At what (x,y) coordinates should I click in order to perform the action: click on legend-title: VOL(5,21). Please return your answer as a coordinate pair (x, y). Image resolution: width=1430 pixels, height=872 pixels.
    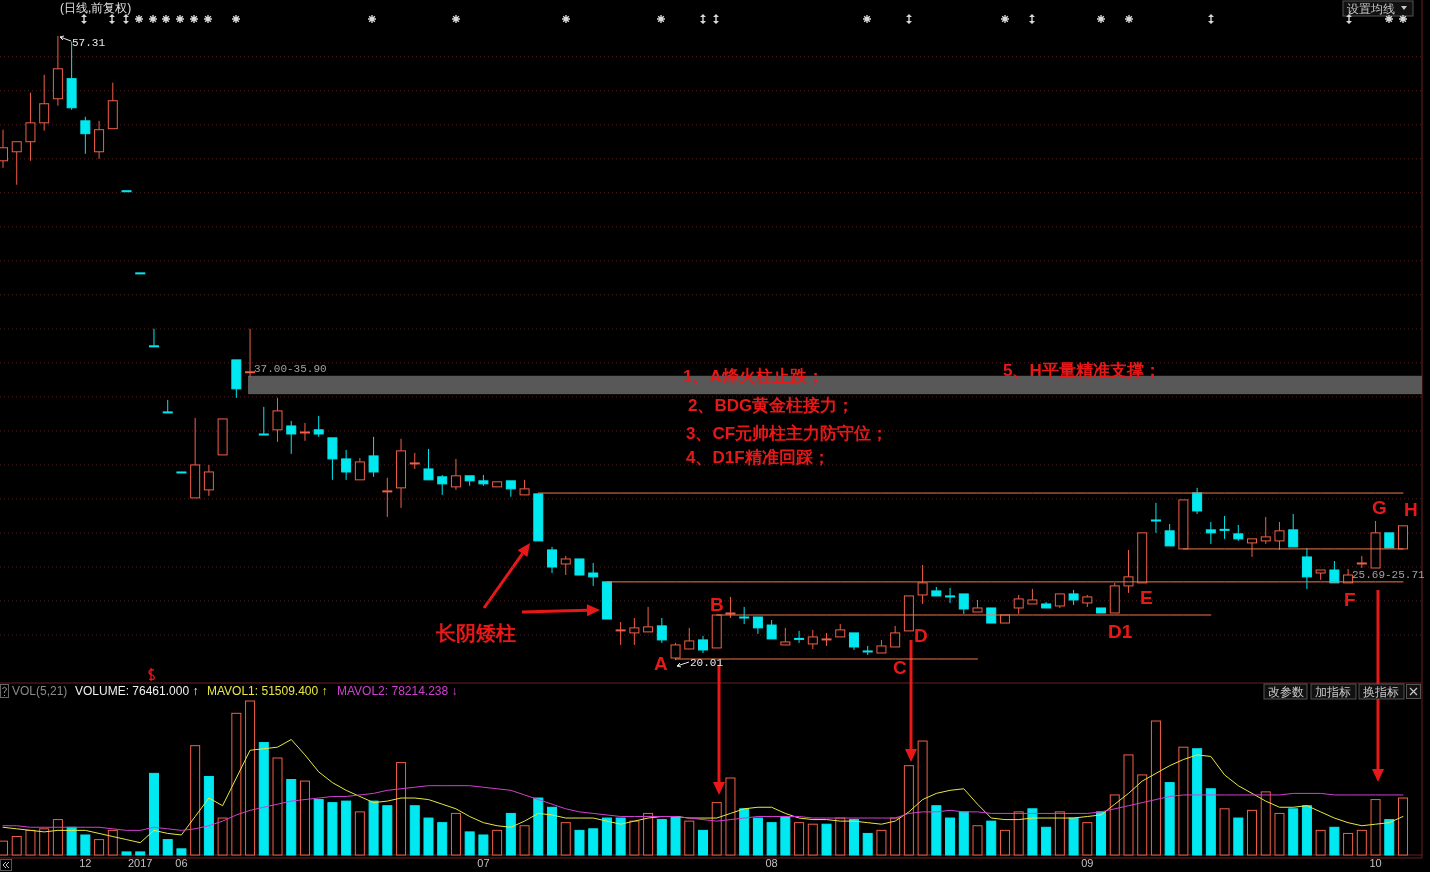
    Looking at the image, I should click on (40, 691).